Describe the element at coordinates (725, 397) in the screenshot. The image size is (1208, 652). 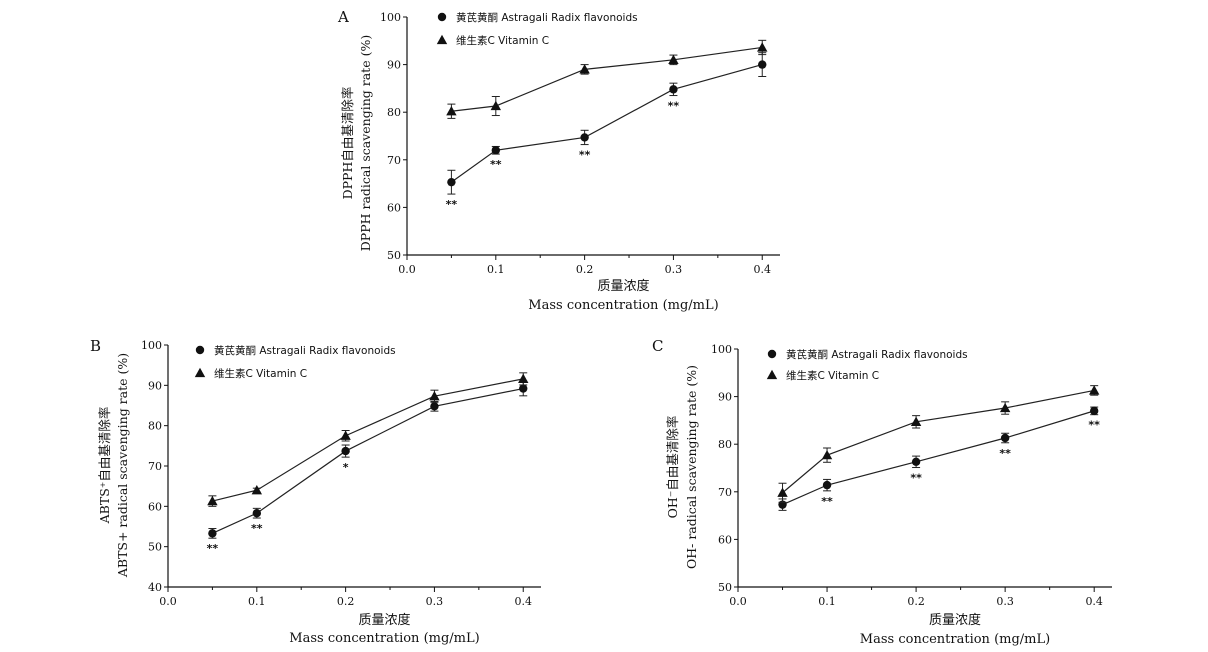
I see `panel-c-y-tick-label: 90` at that location.